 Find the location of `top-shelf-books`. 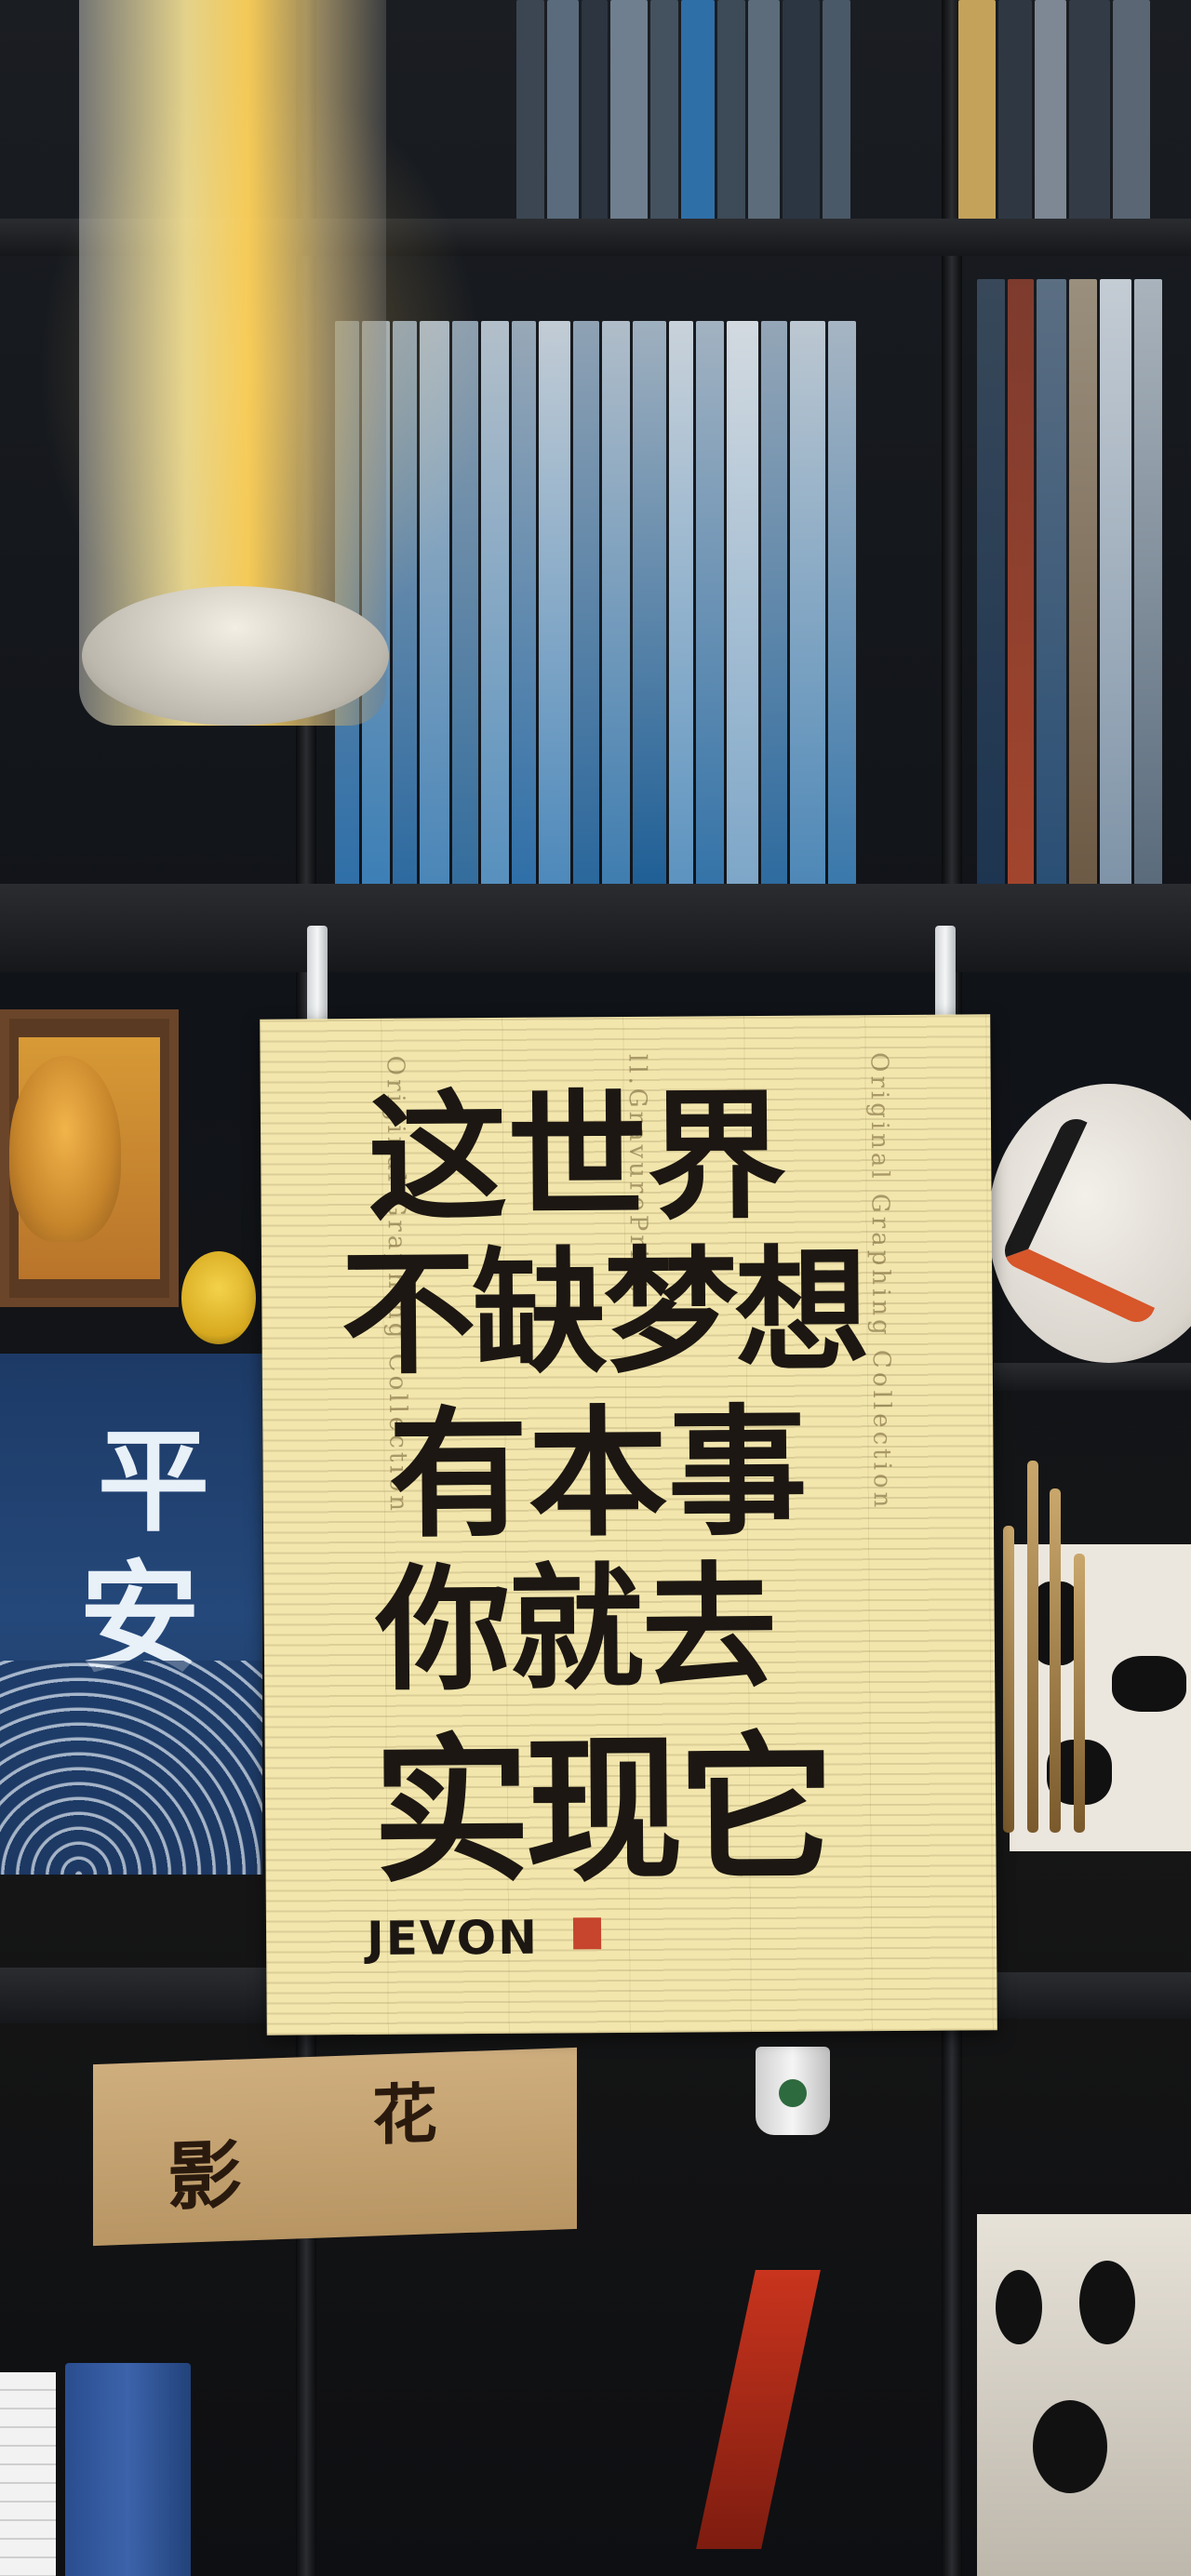

top-shelf-books is located at coordinates (730, 109).